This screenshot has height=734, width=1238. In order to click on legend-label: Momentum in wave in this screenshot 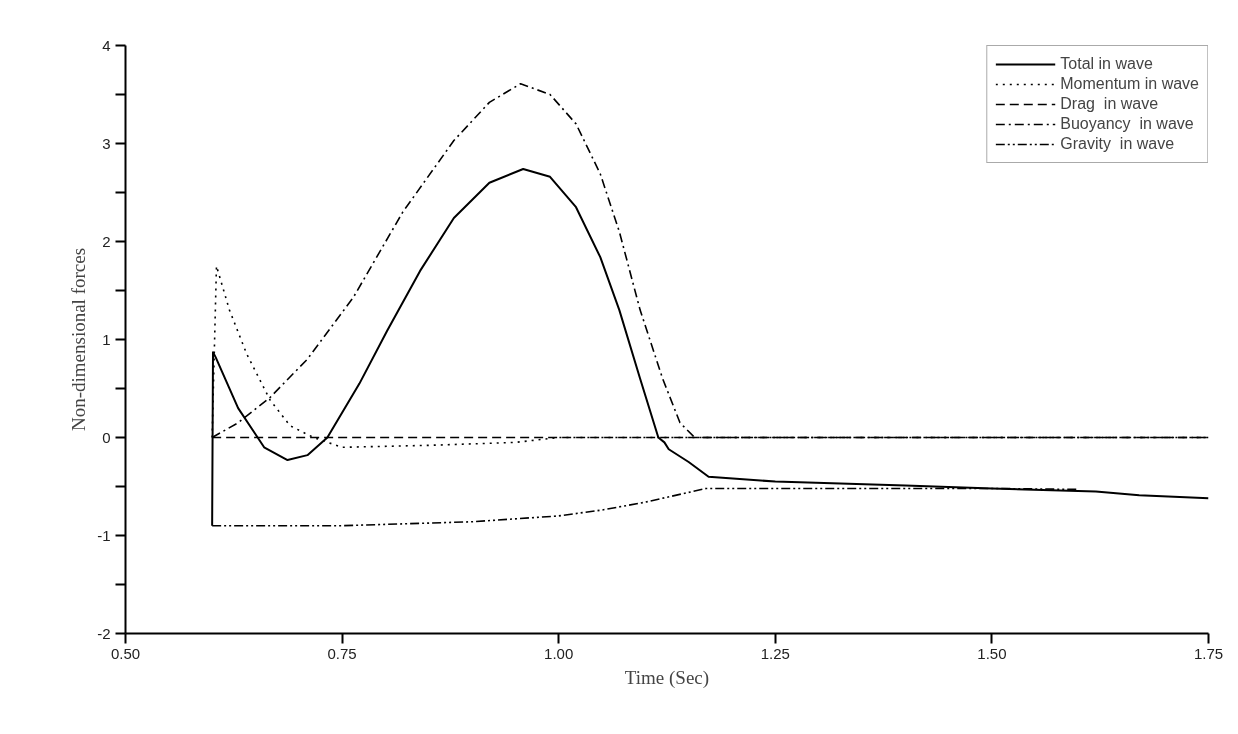, I will do `click(1129, 84)`.